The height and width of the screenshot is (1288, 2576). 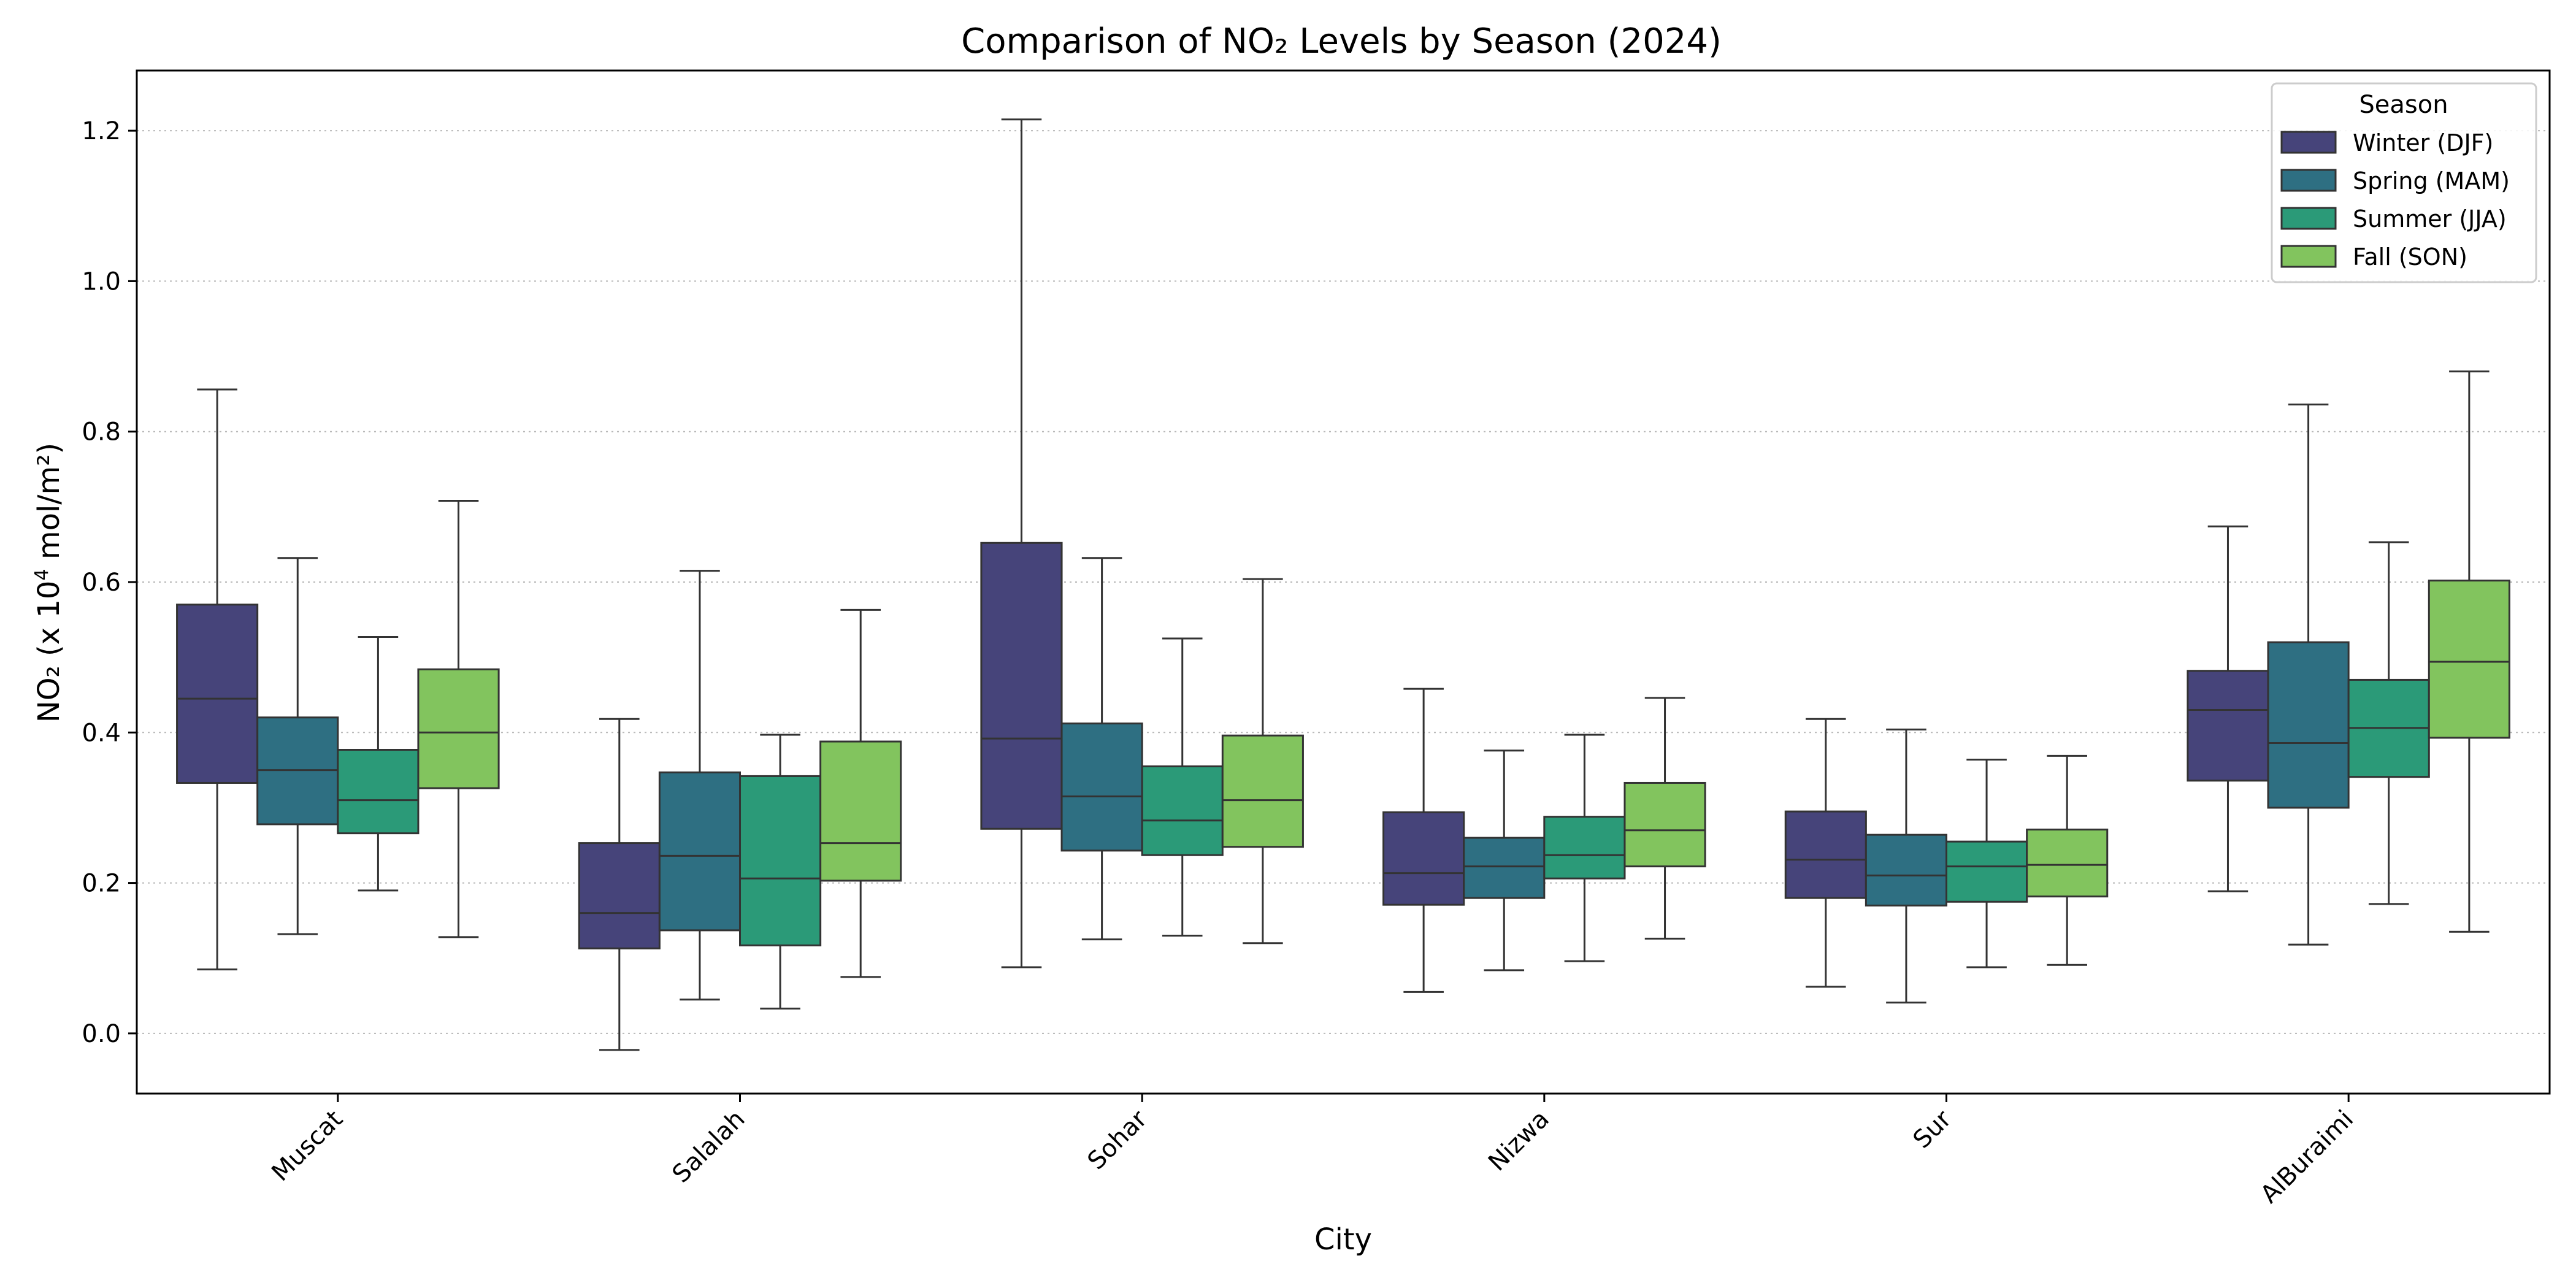 I want to click on box-spring-mam-muscat, so click(x=297, y=746).